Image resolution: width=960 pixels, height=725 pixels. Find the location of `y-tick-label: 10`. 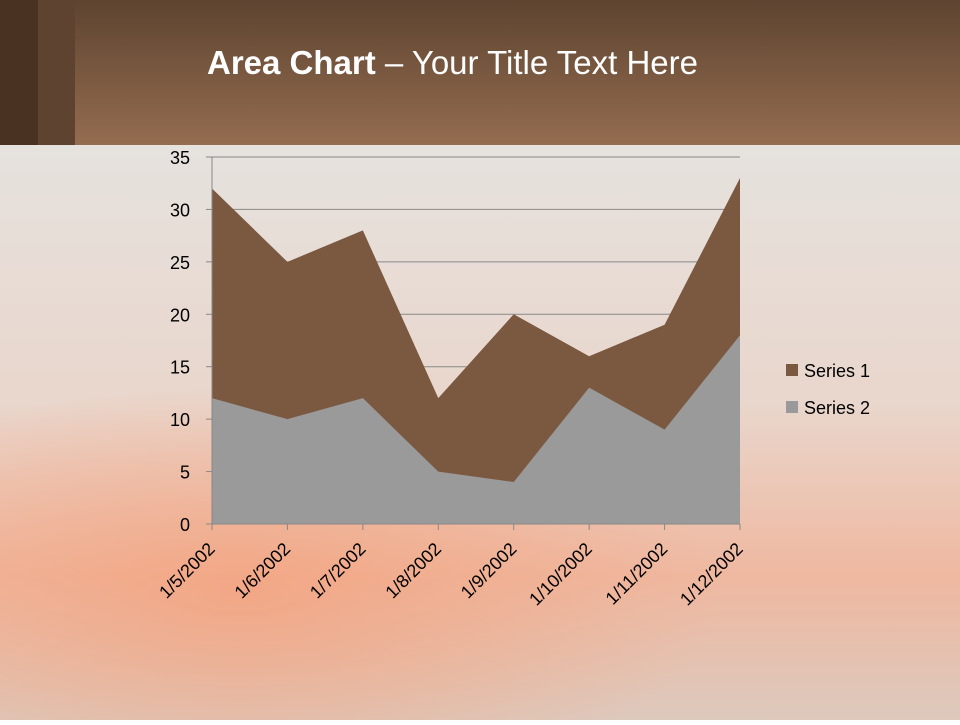

y-tick-label: 10 is located at coordinates (180, 420).